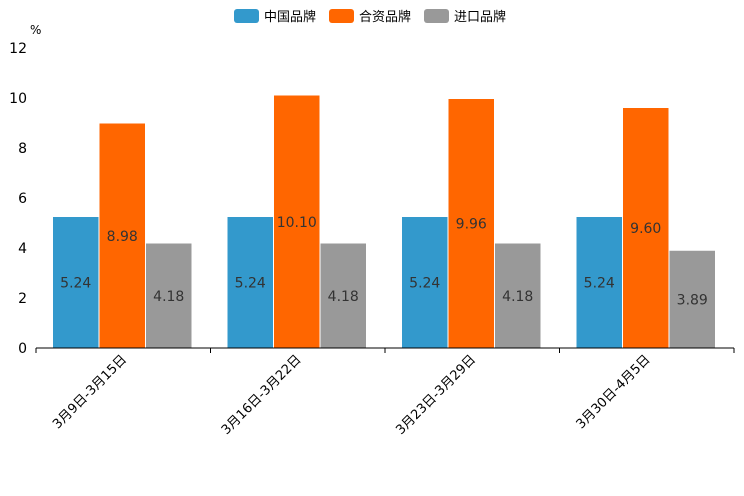 This screenshot has height=496, width=744. What do you see at coordinates (290, 17) in the screenshot?
I see `legend-label: 中国品牌` at bounding box center [290, 17].